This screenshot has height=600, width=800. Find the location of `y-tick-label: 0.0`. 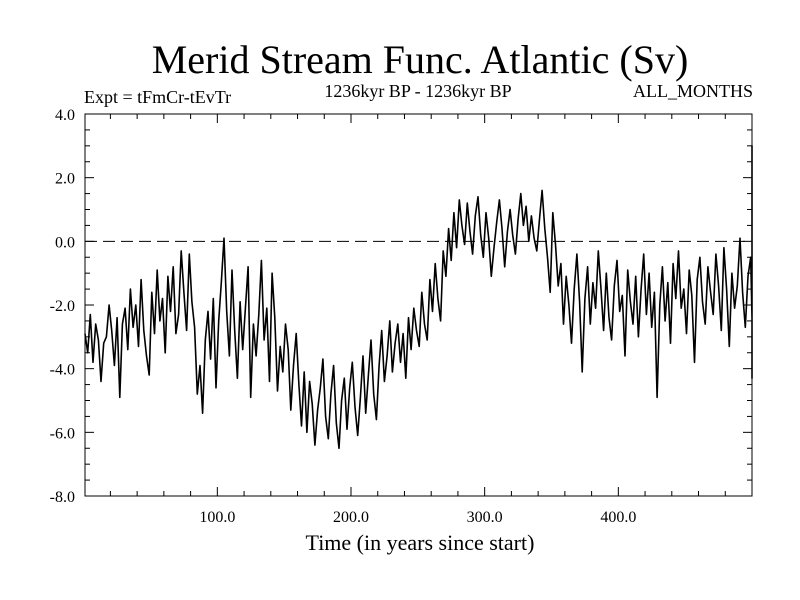

y-tick-label: 0.0 is located at coordinates (65, 242).